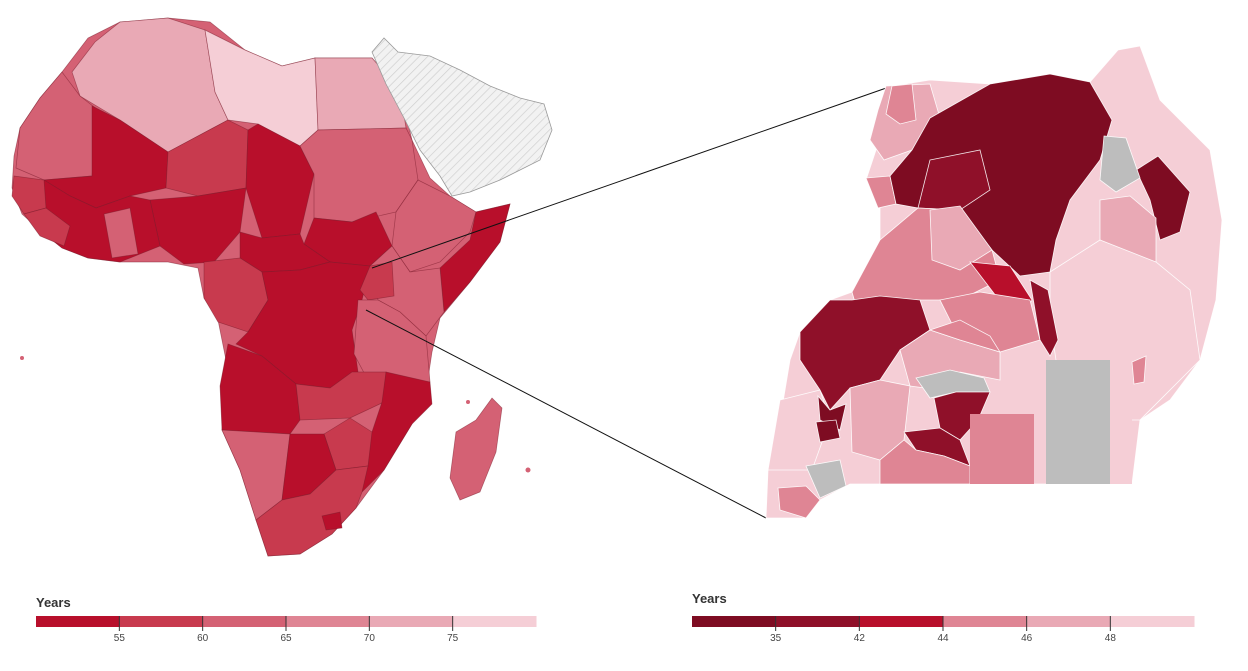 The width and height of the screenshot is (1248, 671). What do you see at coordinates (260, 389) in the screenshot?
I see `region-angola` at bounding box center [260, 389].